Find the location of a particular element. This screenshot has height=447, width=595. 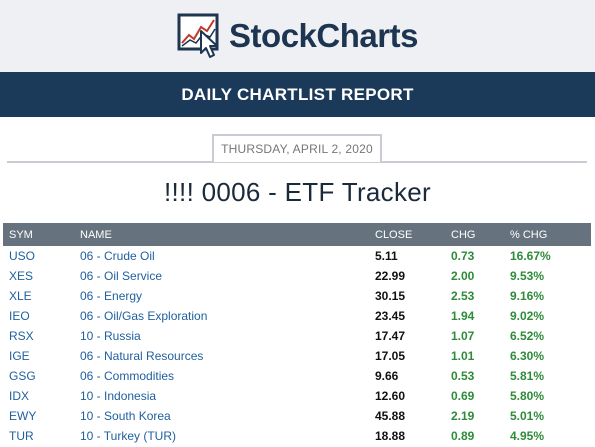

report-banner: DAILY CHARTLIST REPORT is located at coordinates (297, 94).